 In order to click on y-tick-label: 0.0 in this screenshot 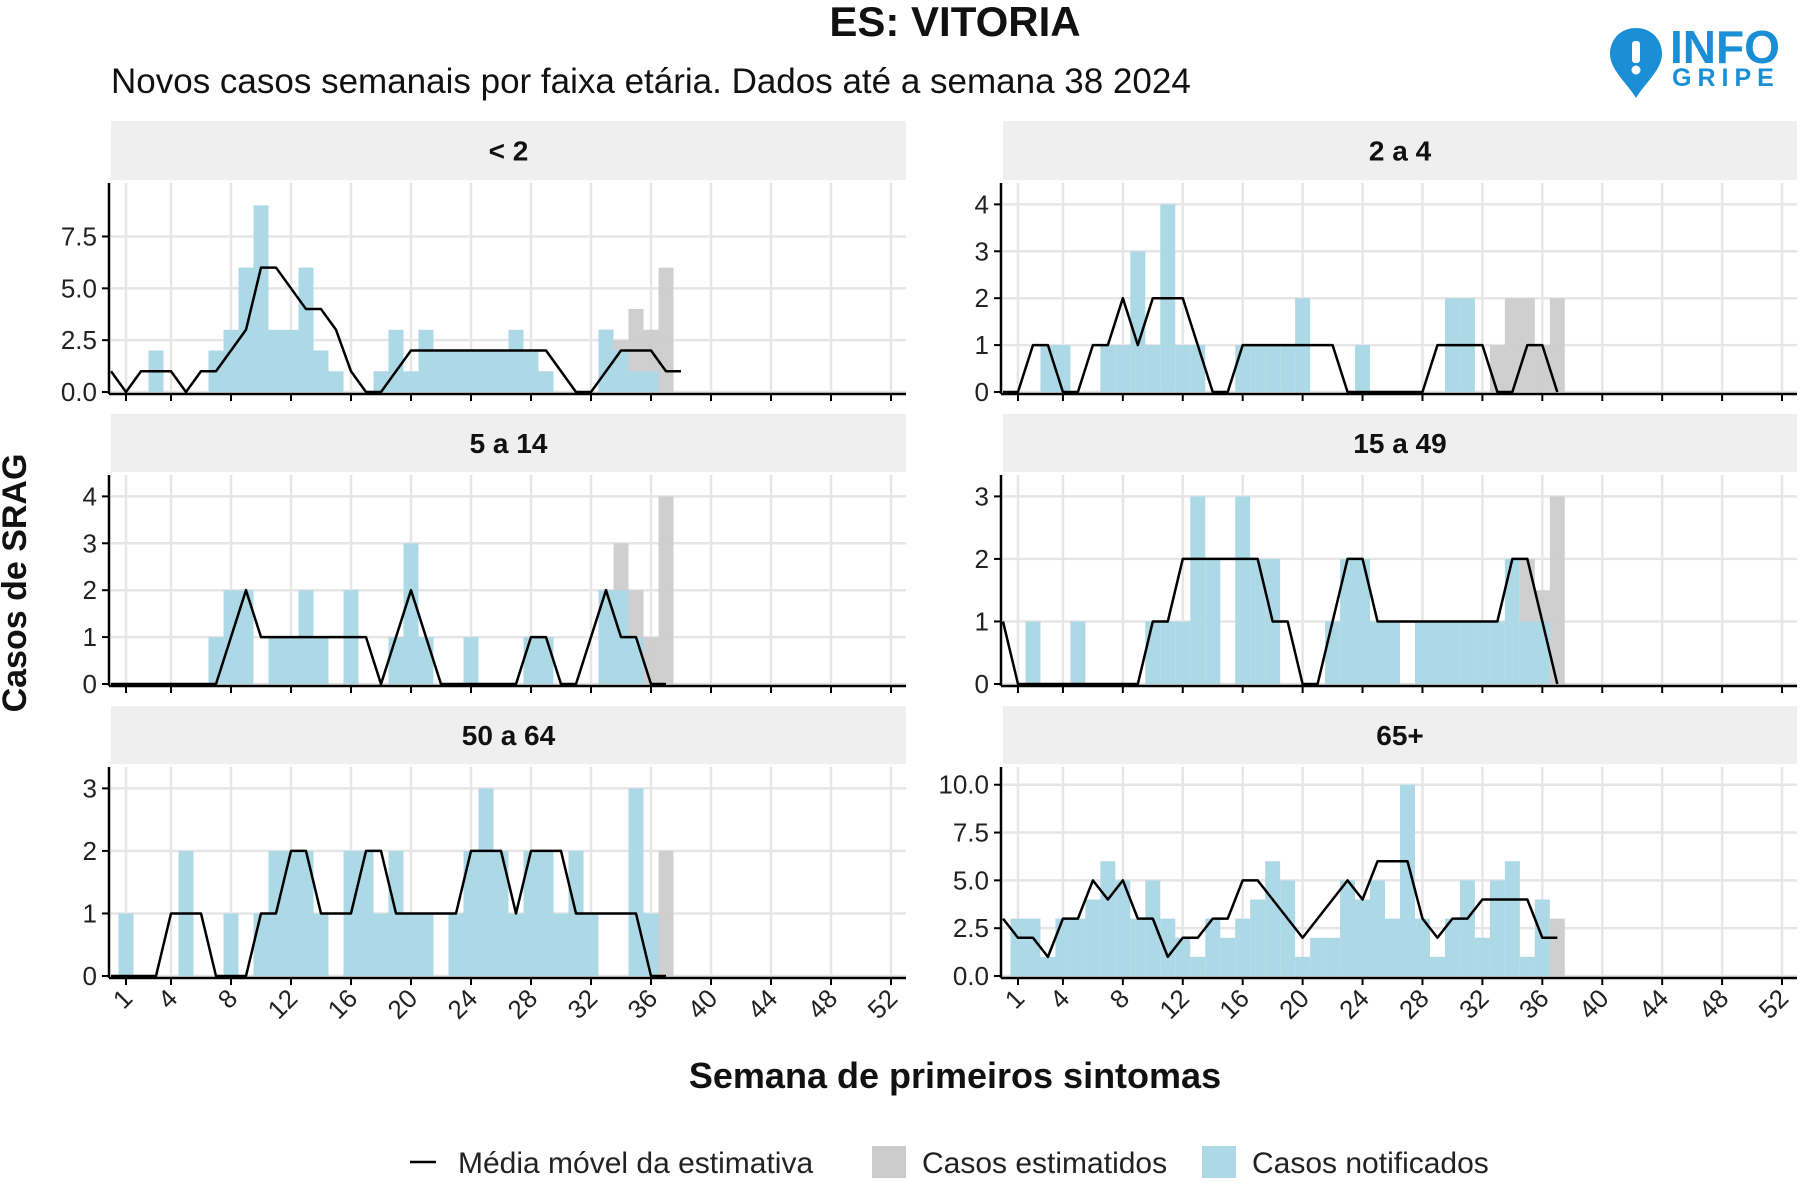, I will do `click(971, 976)`.